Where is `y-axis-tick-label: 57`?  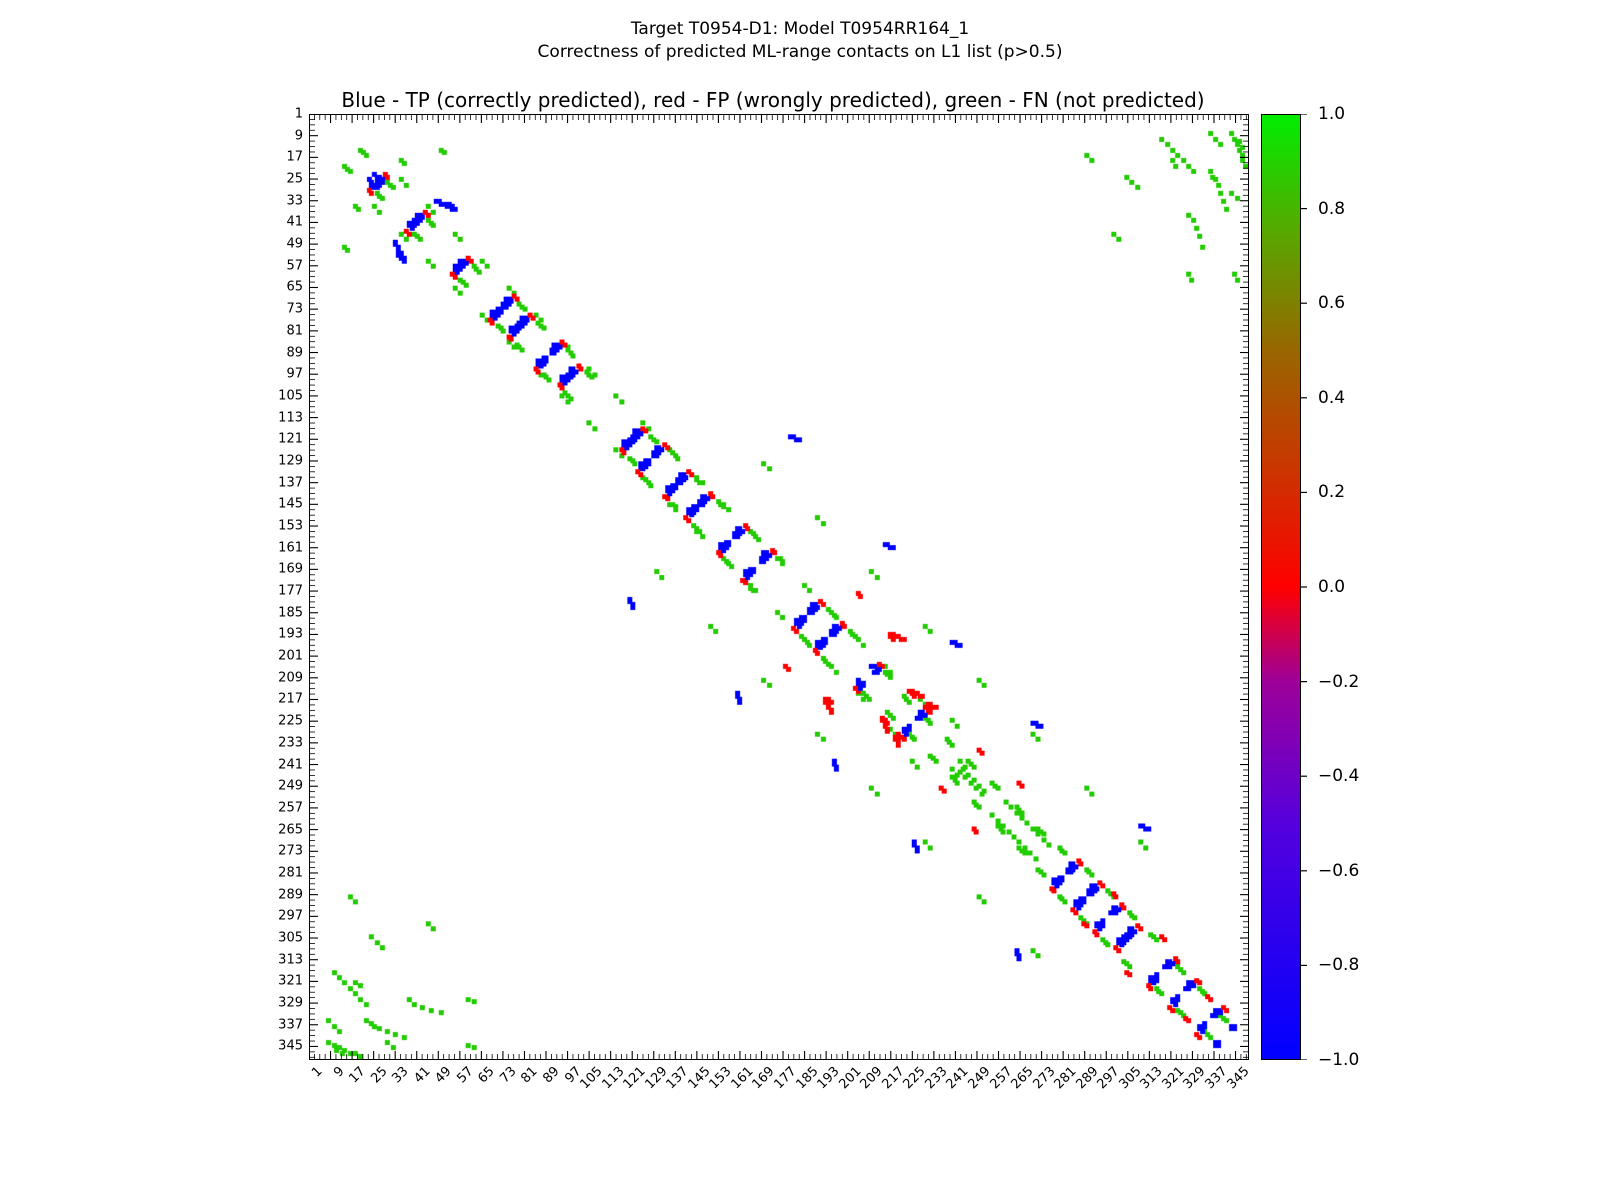 y-axis-tick-label: 57 is located at coordinates (294, 266).